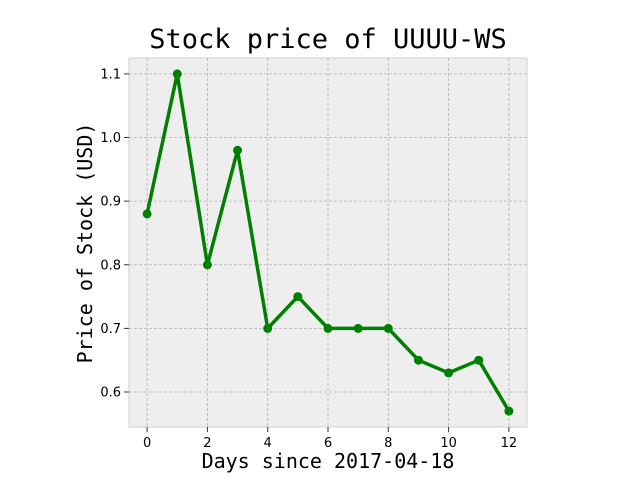 This screenshot has height=480, width=640. I want to click on y-tick-label: 1.0, so click(110, 138).